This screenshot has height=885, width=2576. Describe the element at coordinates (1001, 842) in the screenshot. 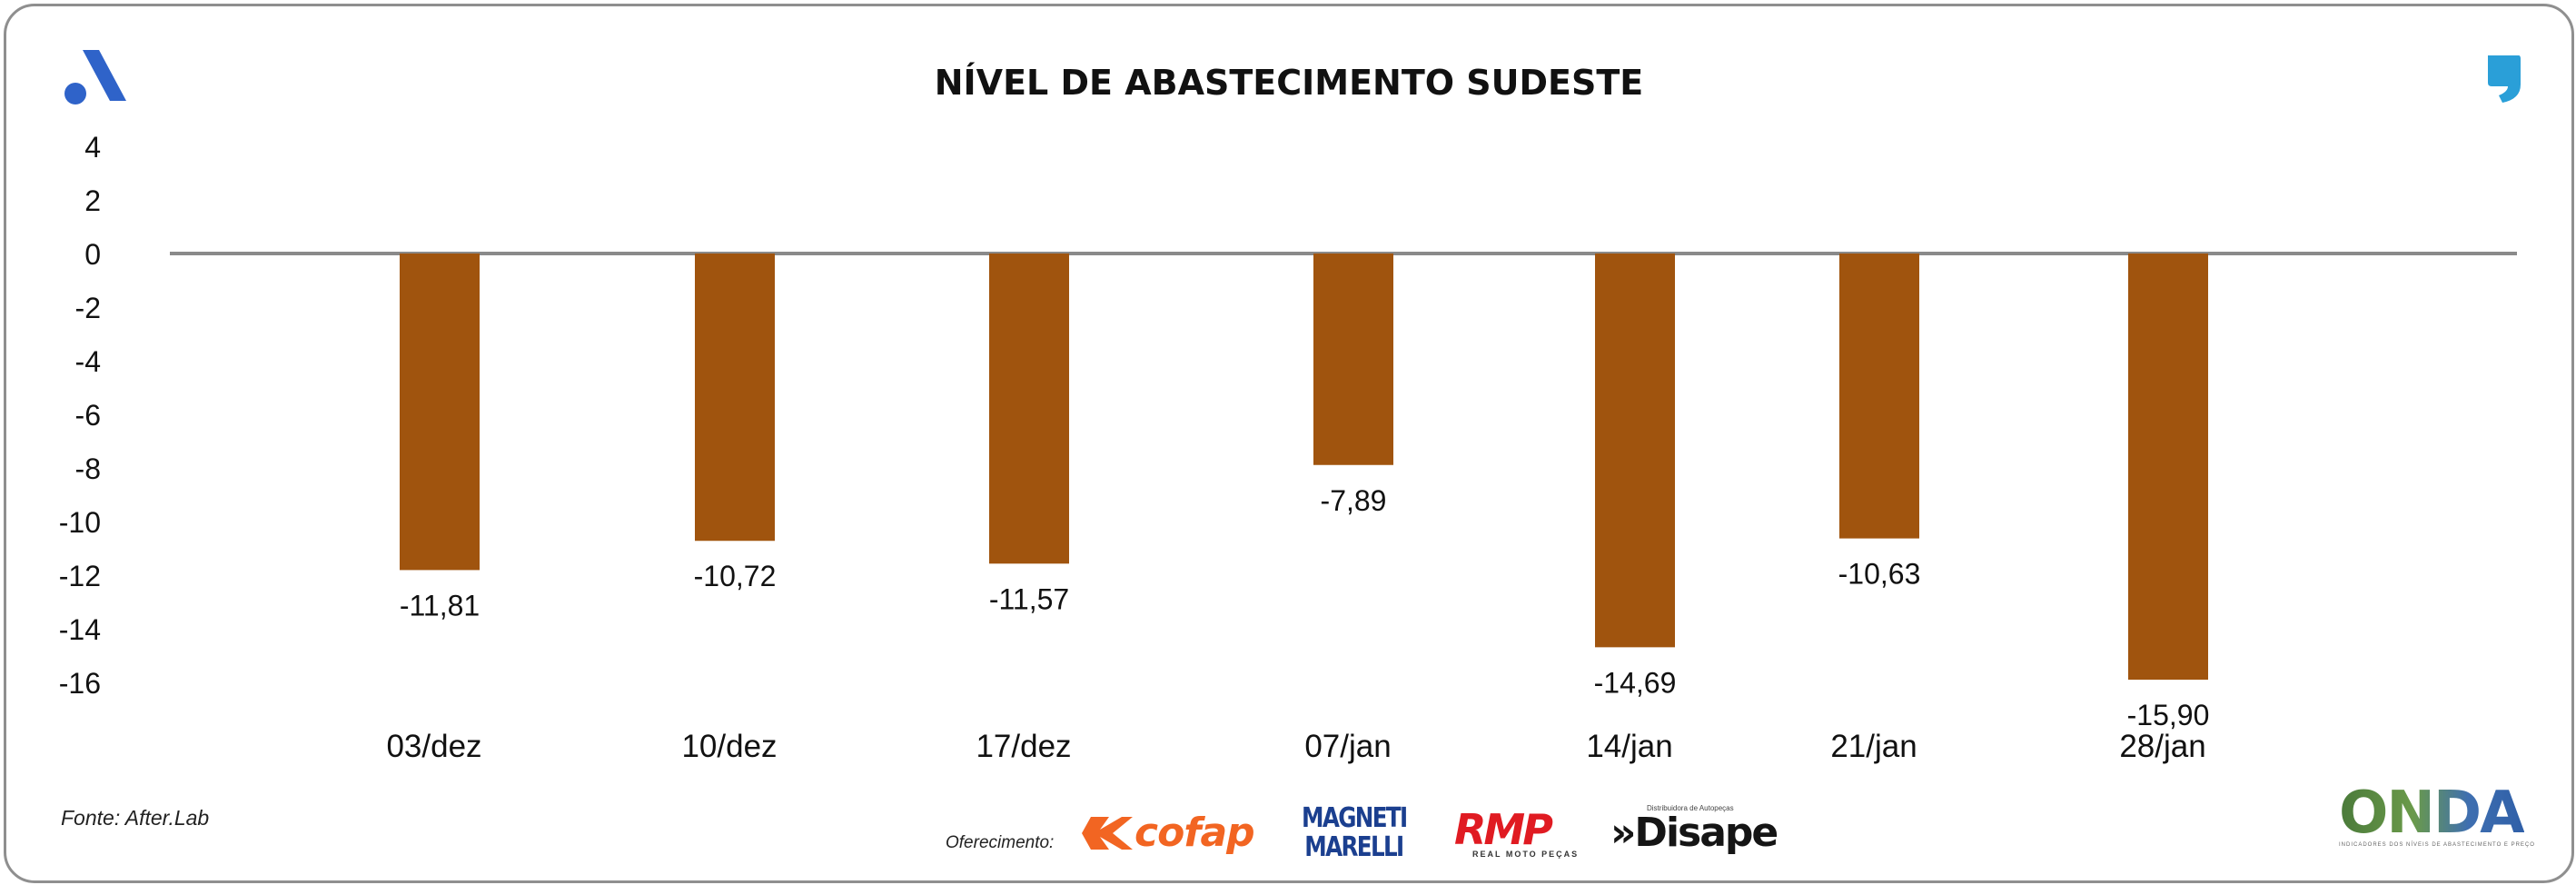

I see `sponsor-label: Oferecimento:` at that location.